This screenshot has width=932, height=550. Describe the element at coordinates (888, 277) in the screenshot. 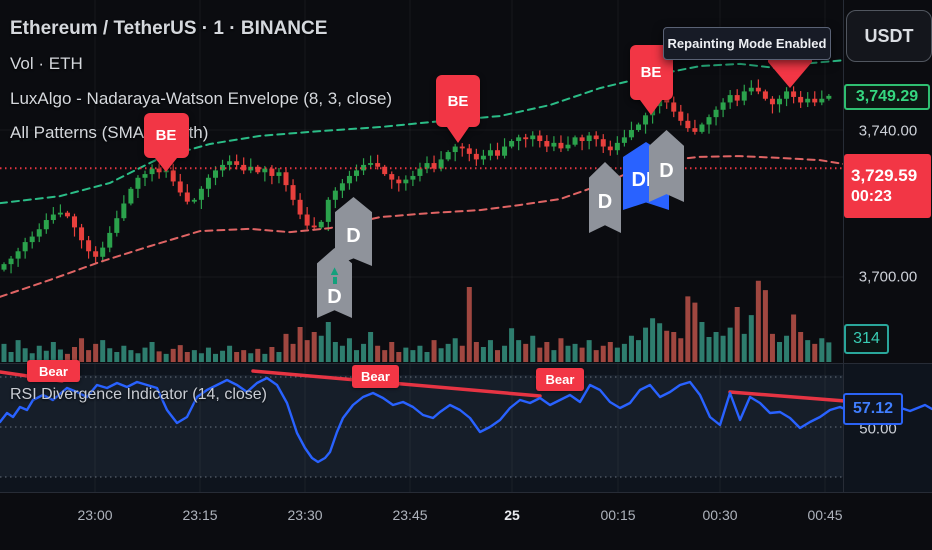

I see `price-level-3700: 3,700.00` at that location.